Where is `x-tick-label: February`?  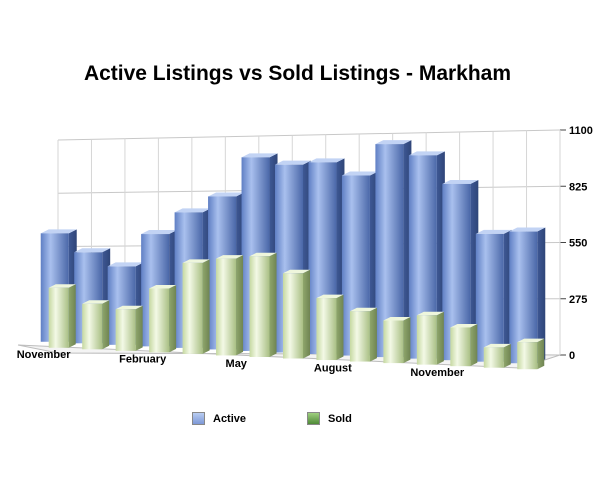
x-tick-label: February is located at coordinates (143, 359).